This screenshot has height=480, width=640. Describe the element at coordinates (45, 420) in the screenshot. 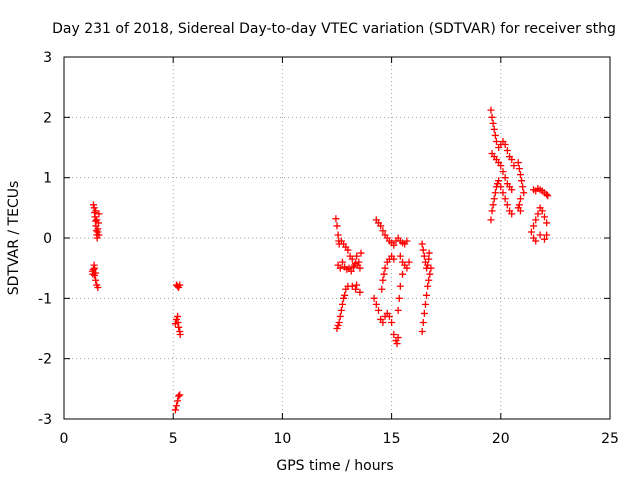

I see `y-tick-label: -3` at that location.